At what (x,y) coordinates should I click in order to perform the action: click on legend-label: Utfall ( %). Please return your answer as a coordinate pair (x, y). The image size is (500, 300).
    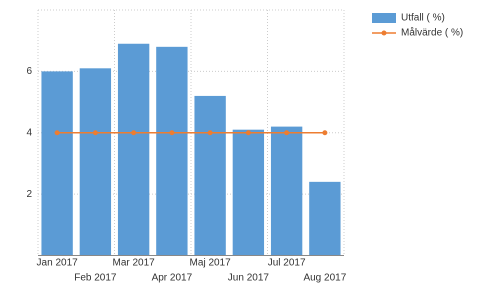
    Looking at the image, I should click on (423, 18).